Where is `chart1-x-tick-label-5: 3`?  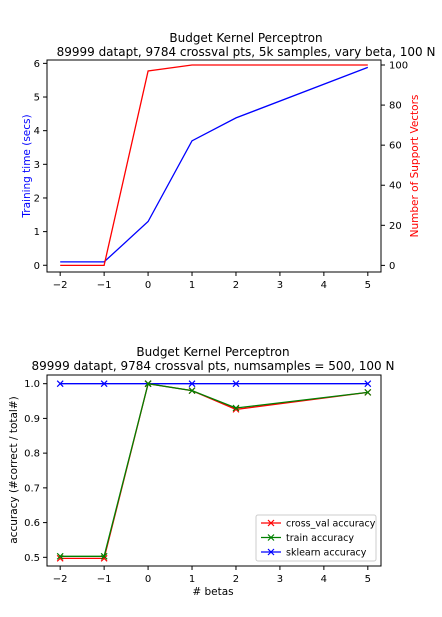
chart1-x-tick-label-5: 3 is located at coordinates (280, 285).